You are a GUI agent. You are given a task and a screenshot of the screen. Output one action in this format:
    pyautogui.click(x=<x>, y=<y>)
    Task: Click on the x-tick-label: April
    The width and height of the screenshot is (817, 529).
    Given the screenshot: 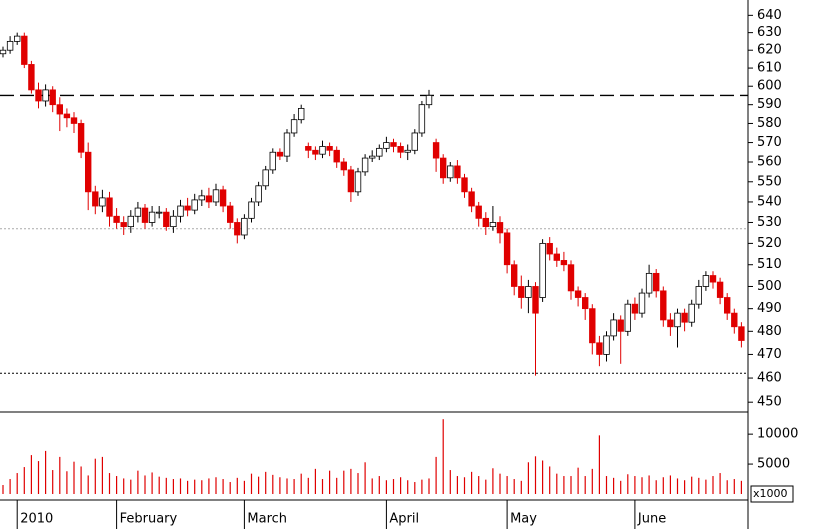 What is the action you would take?
    pyautogui.click(x=404, y=519)
    